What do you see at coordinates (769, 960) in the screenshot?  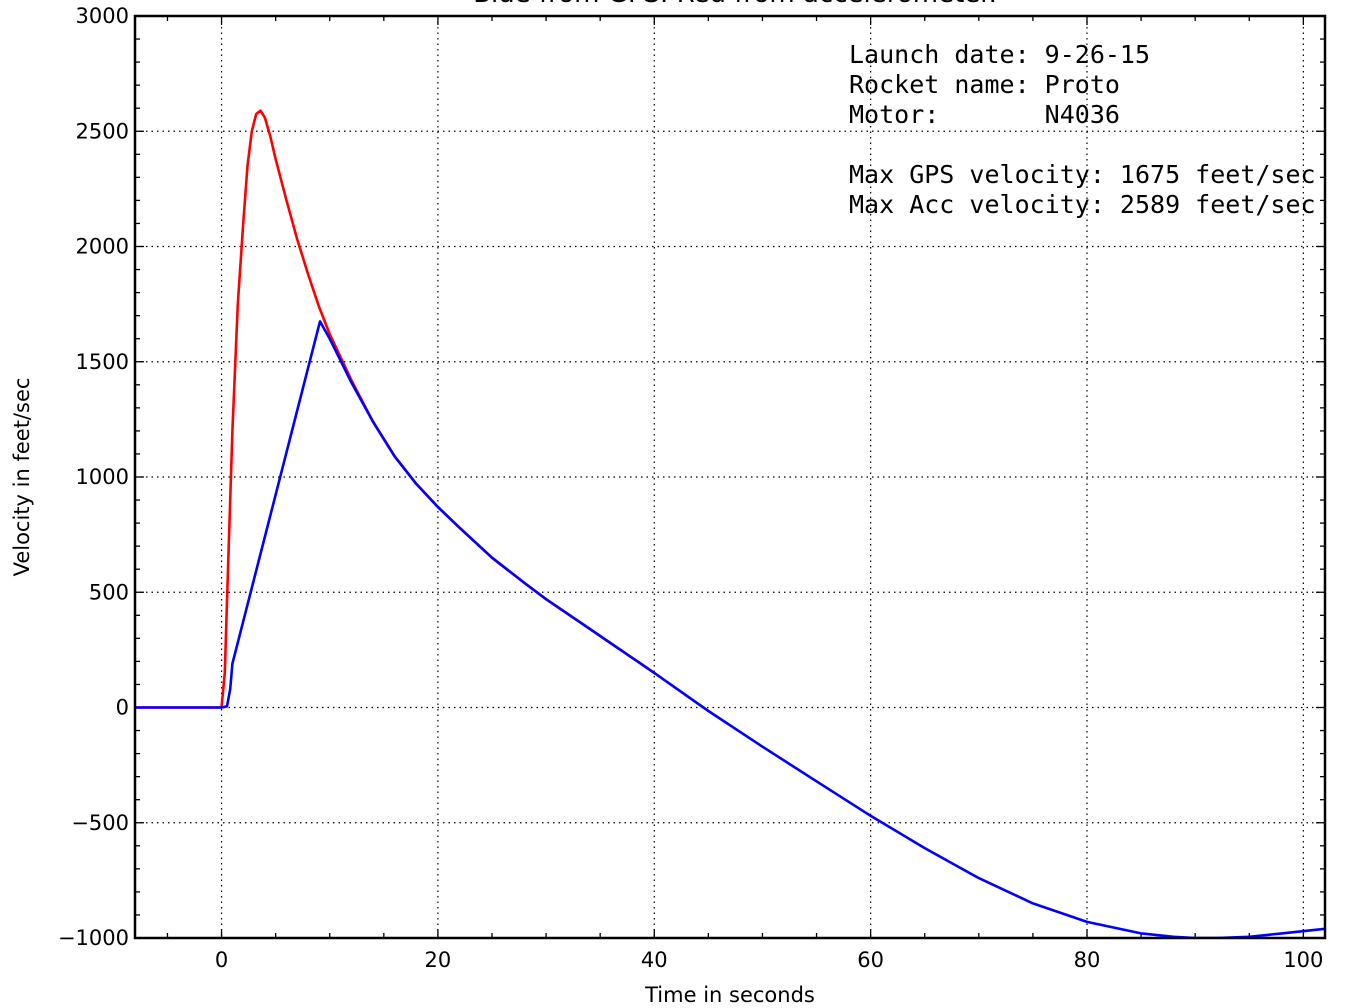 I see `x-tick-labels: 0 20 40 60 80 100` at bounding box center [769, 960].